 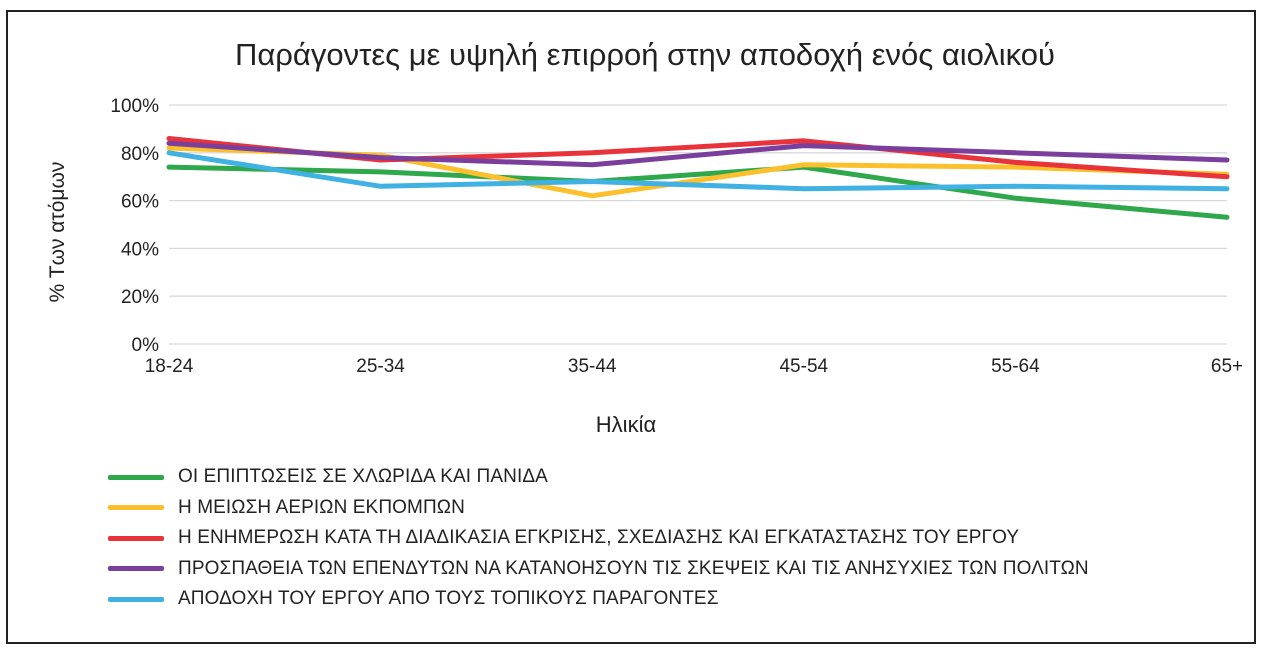 I want to click on legend-item: ΟΙ ΕΠΙΠΤΩΣΕΙΣ ΣΕ ΧΛΩΡΙΔΑ ΚΑΙ ΠΑΝΙΔΑ, so click(x=598, y=477).